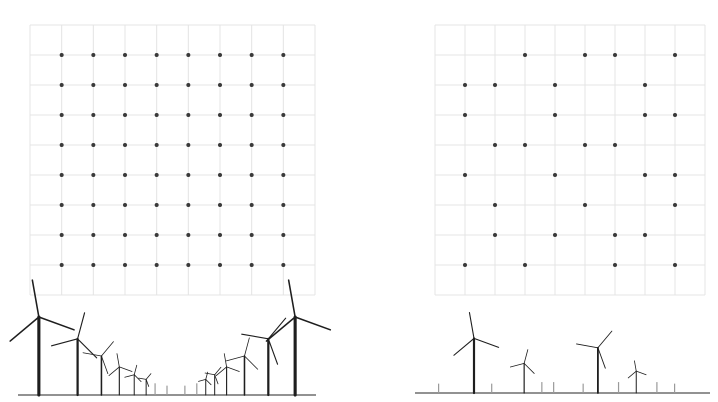 This screenshot has width=718, height=402. I want to click on regular-layout-side-view, so click(170, 338).